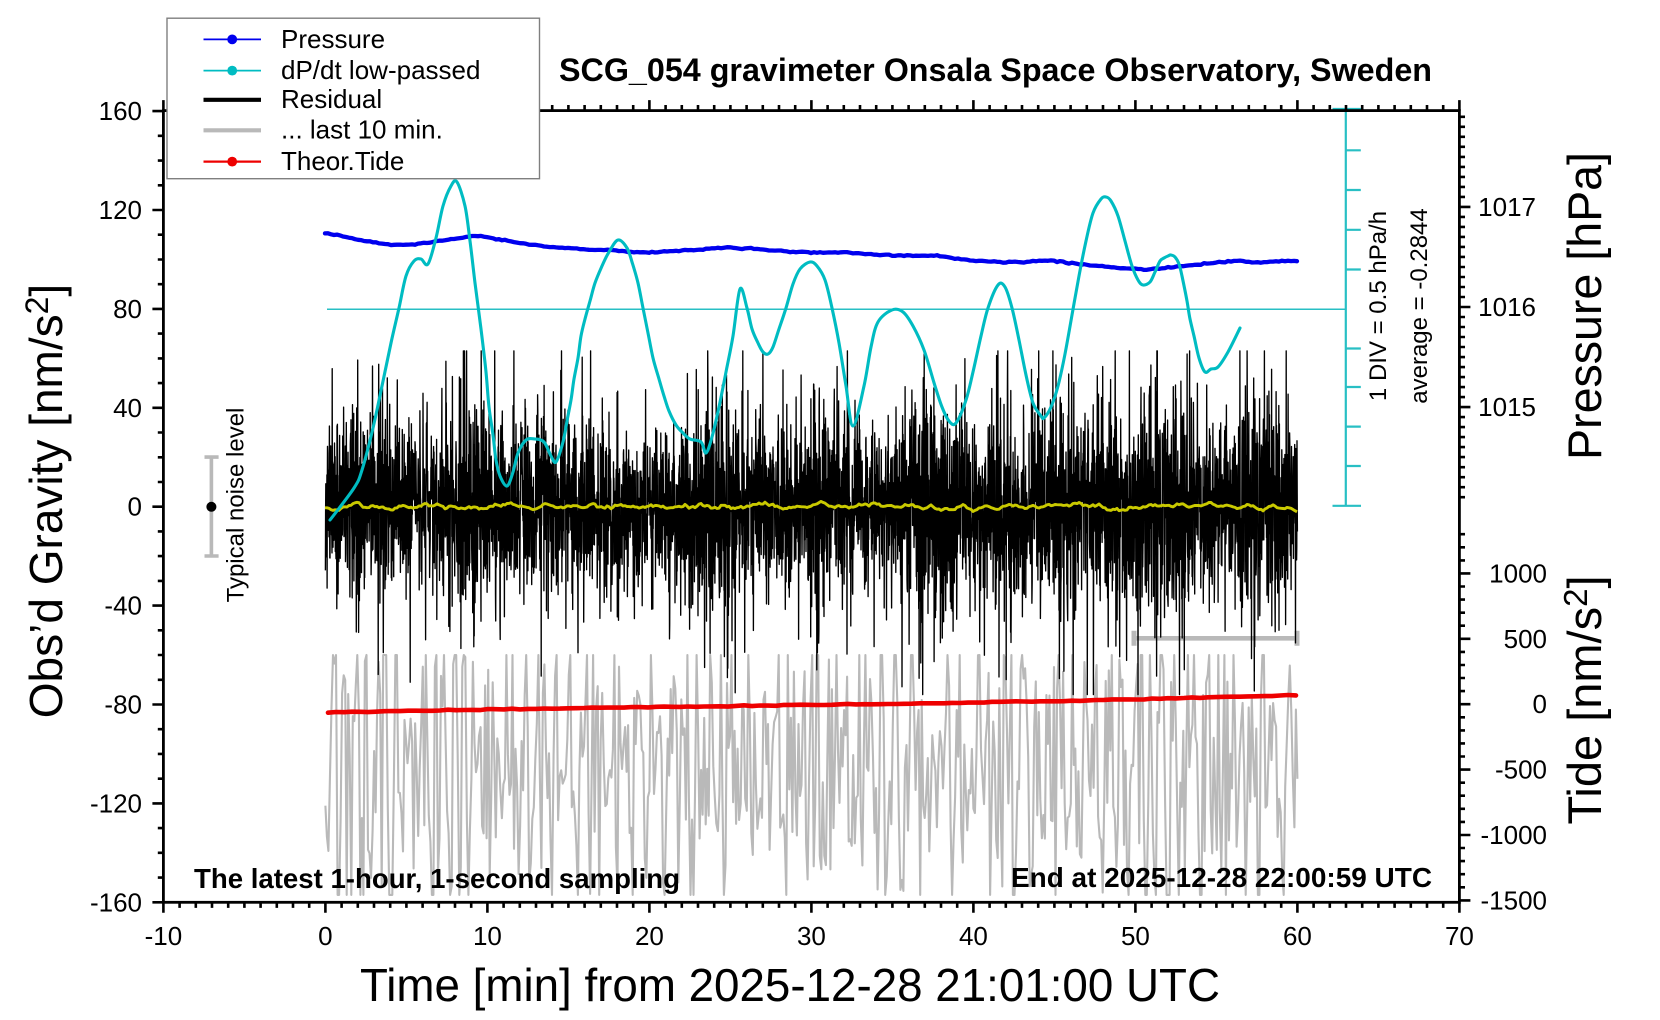 The width and height of the screenshot is (1660, 1020). What do you see at coordinates (437, 878) in the screenshot?
I see `svg-text:The latest 1-hour, 1-second sa: The latest 1-hour, 1-second sampling` at bounding box center [437, 878].